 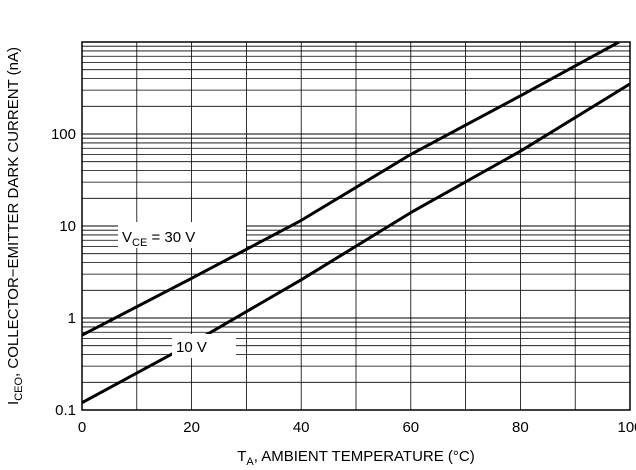 I want to click on x-tick-label: 0, so click(x=82, y=427).